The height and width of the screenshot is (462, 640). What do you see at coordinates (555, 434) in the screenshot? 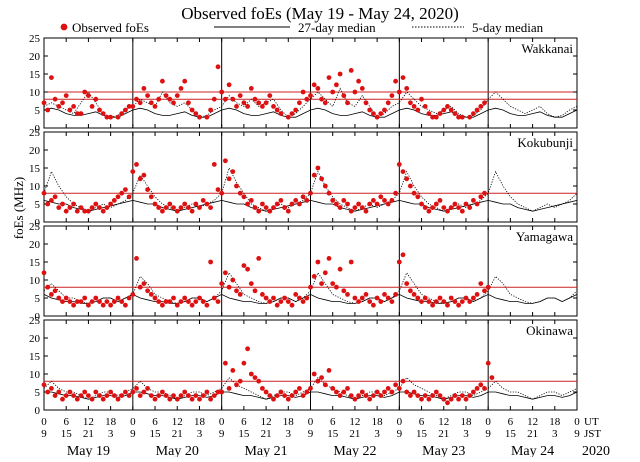
I see `jst-tick-label: 3` at bounding box center [555, 434].